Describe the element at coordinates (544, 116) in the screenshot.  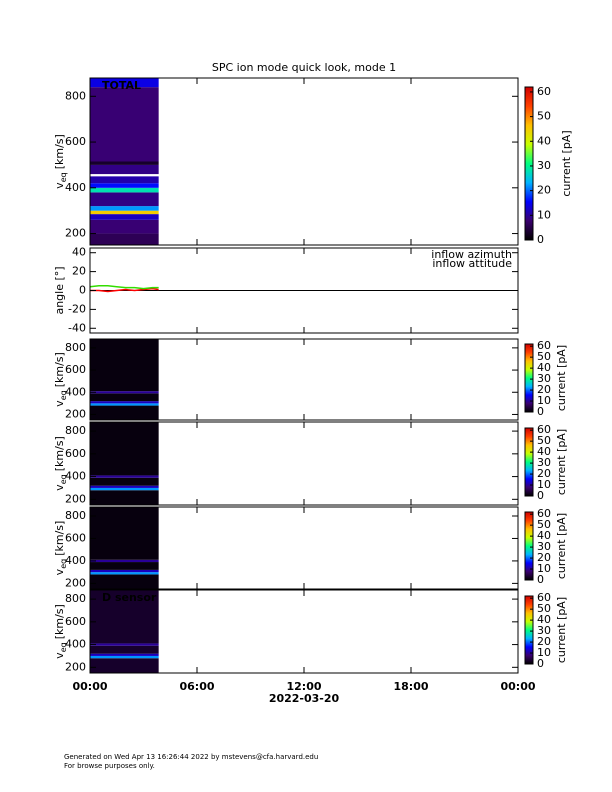
I see `colorbar-tick-label: 50` at that location.